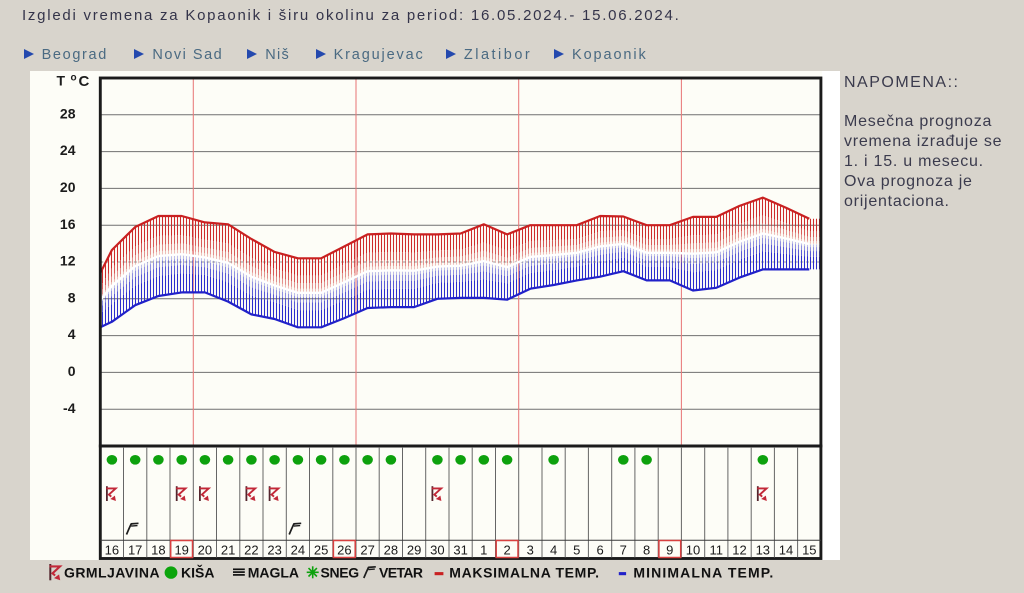  I want to click on svg-text: 27, so click(367, 550).